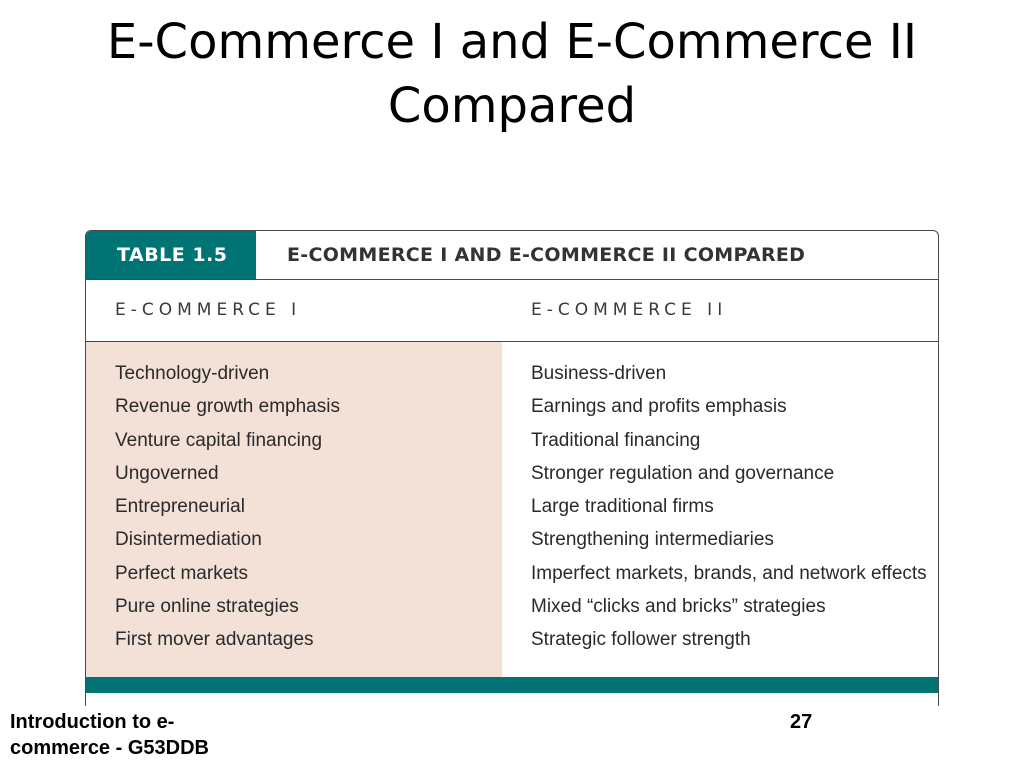  What do you see at coordinates (182, 573) in the screenshot?
I see `table-cell-ecommerce-1: Perfect markets` at bounding box center [182, 573].